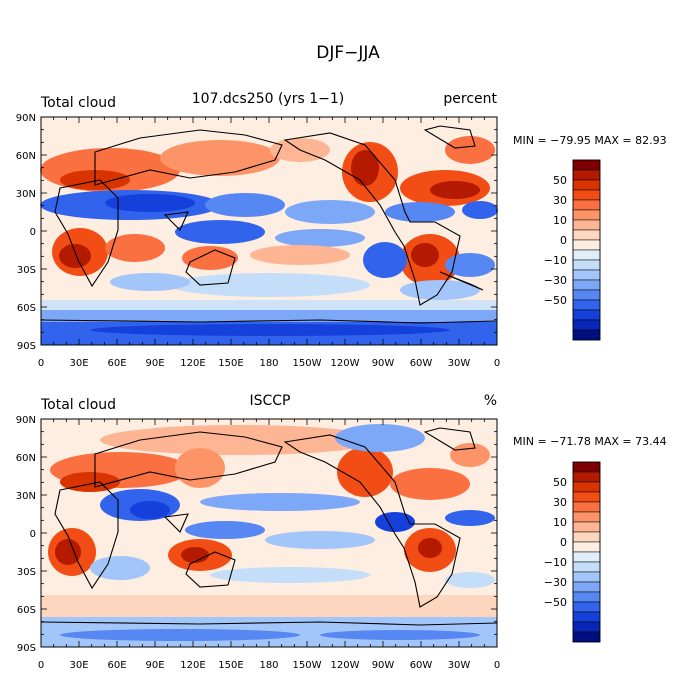 This screenshot has height=700, width=700. What do you see at coordinates (78, 103) in the screenshot?
I see `panel-model-variable: Total cloud` at bounding box center [78, 103].